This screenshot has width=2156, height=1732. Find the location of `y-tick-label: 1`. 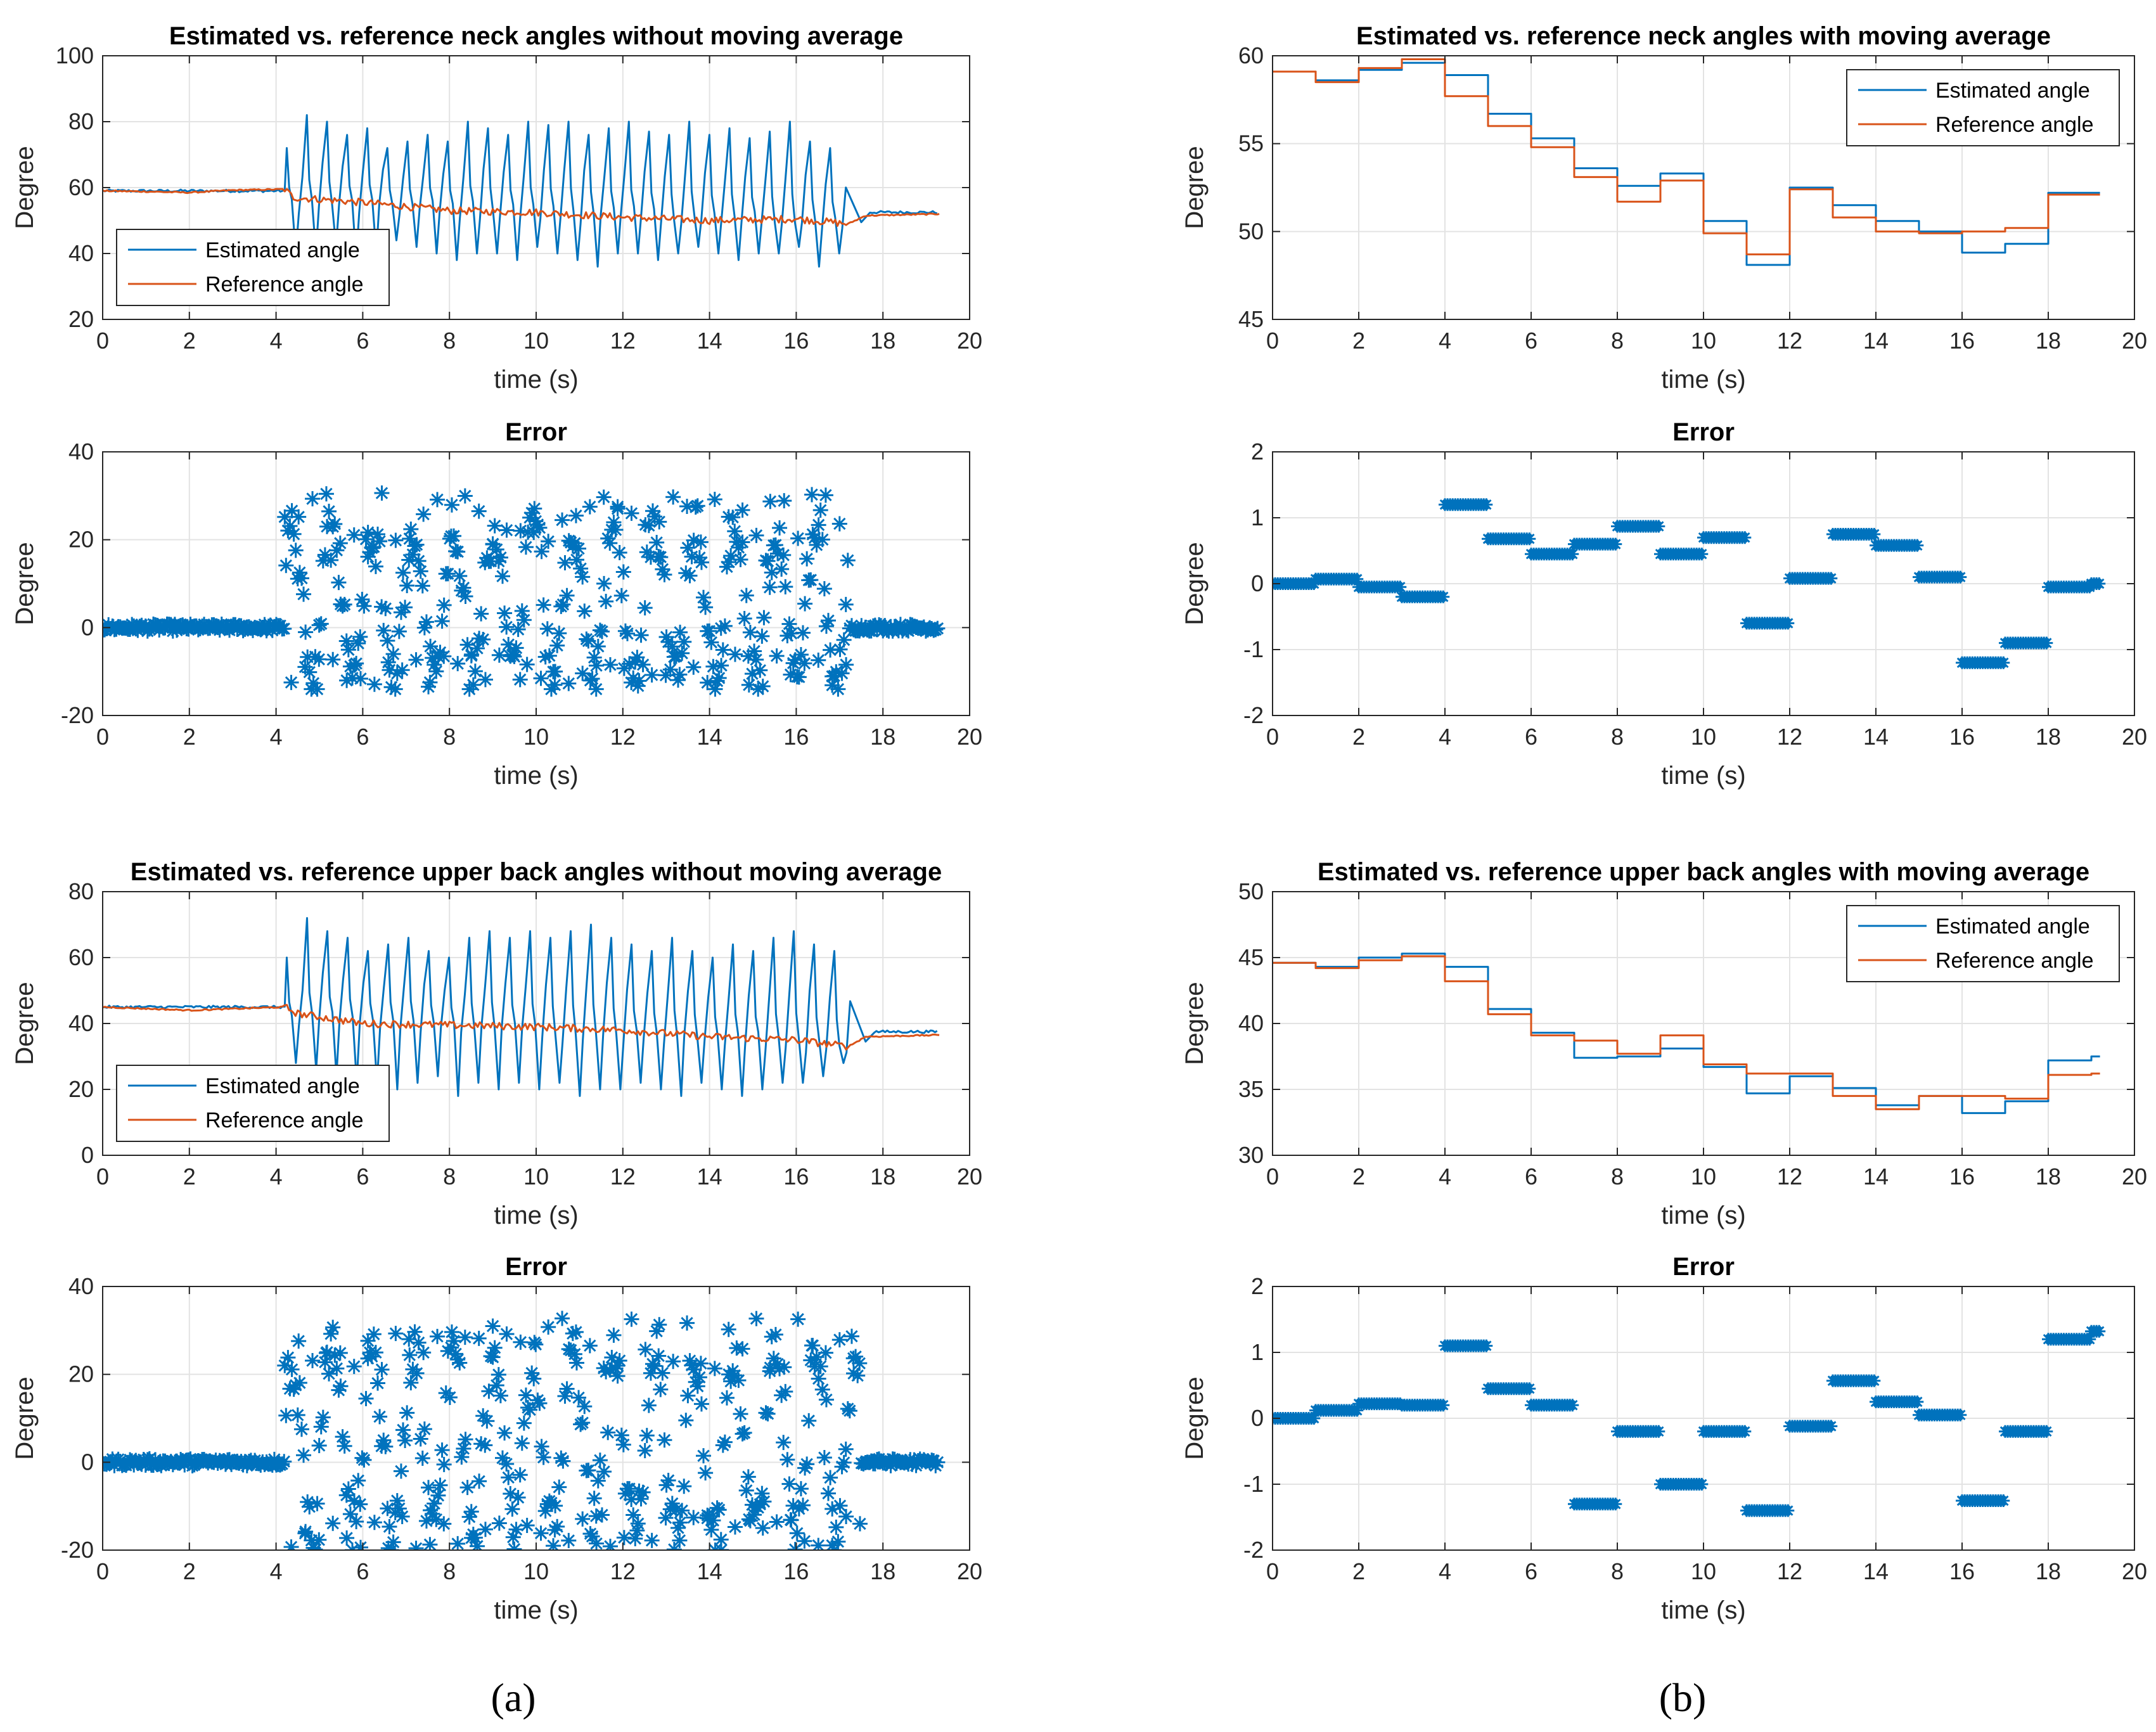

y-tick-label: 1 is located at coordinates (1257, 1352).